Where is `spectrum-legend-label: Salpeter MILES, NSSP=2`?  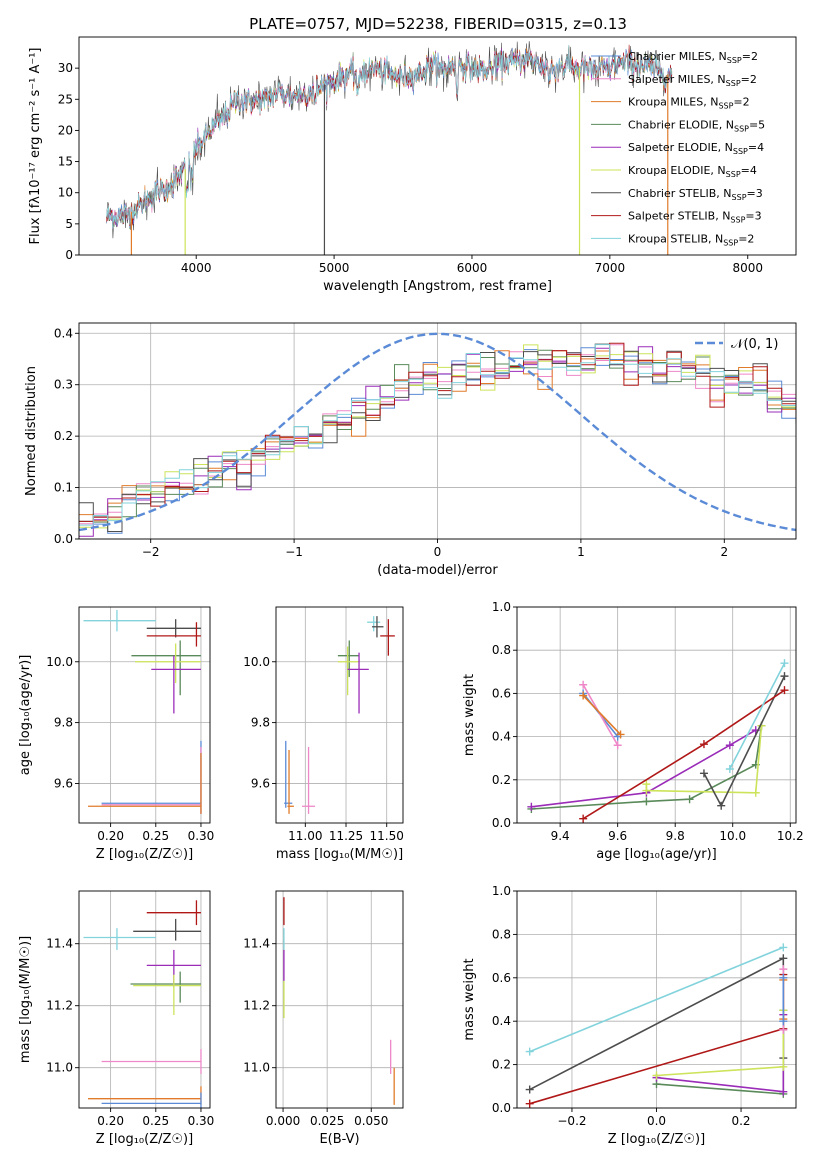 spectrum-legend-label: Salpeter MILES, NSSP=2 is located at coordinates (692, 80).